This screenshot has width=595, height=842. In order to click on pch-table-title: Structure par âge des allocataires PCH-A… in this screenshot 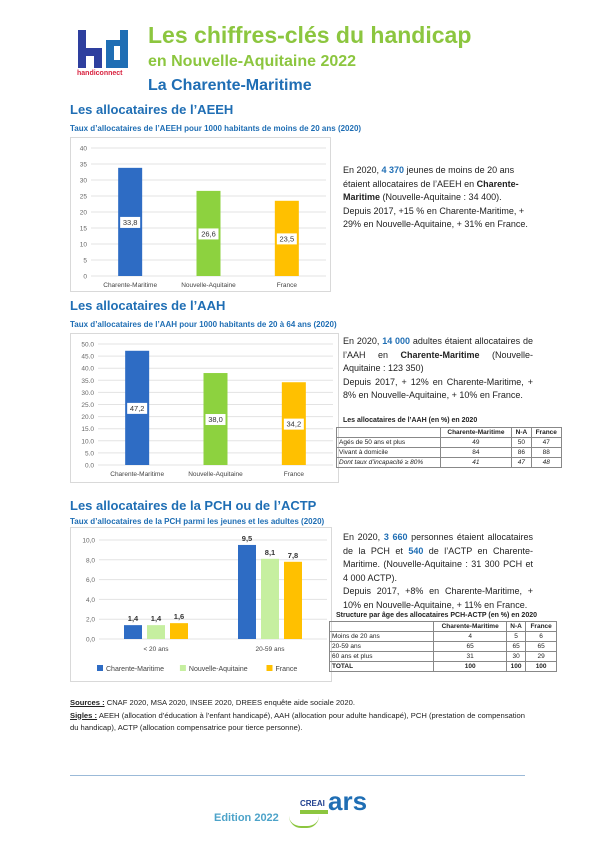, I will do `click(436, 615)`.